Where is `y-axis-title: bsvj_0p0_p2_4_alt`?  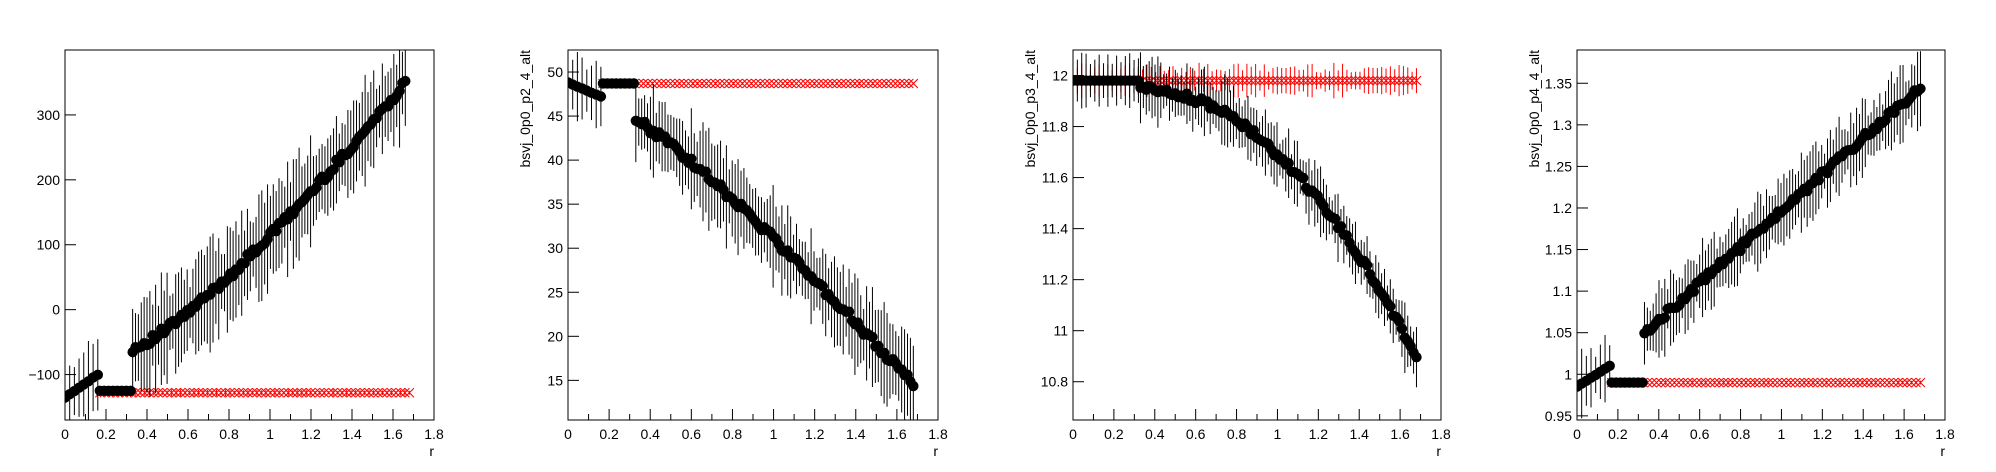 y-axis-title: bsvj_0p0_p2_4_alt is located at coordinates (525, 109).